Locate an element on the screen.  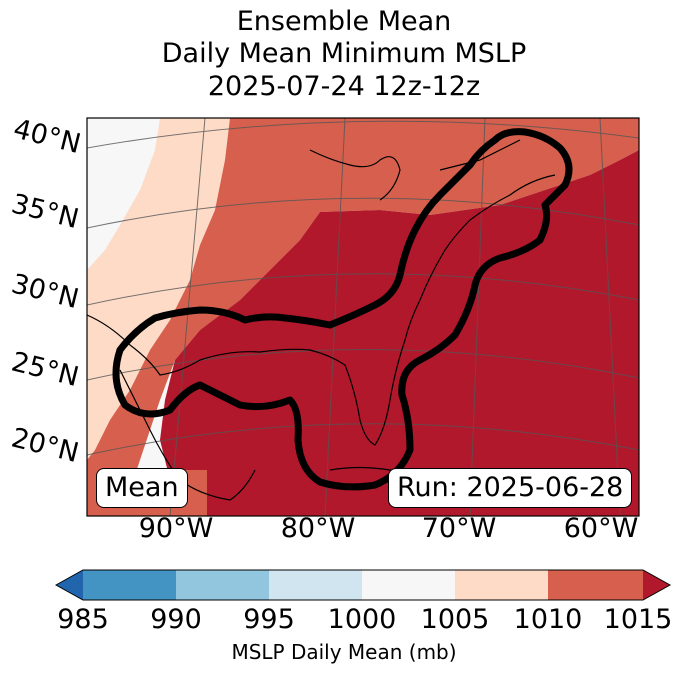
cb-tick-985: 985 is located at coordinates (83, 619).